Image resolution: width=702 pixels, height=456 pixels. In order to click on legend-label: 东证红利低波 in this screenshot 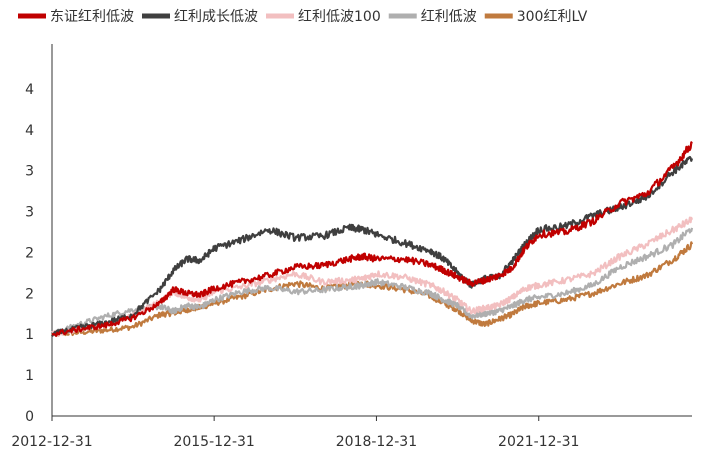, I will do `click(92, 17)`.